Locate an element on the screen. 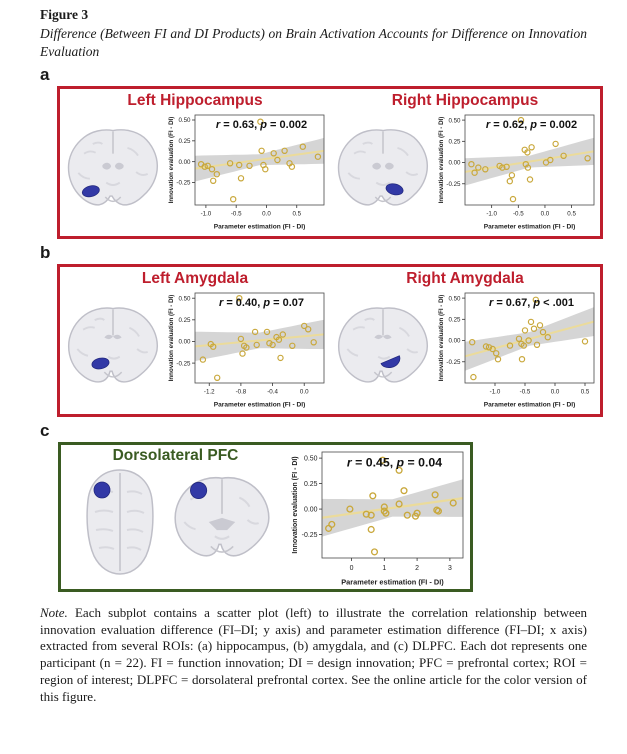 The image size is (627, 754). svg-text: -0.8 is located at coordinates (241, 392).